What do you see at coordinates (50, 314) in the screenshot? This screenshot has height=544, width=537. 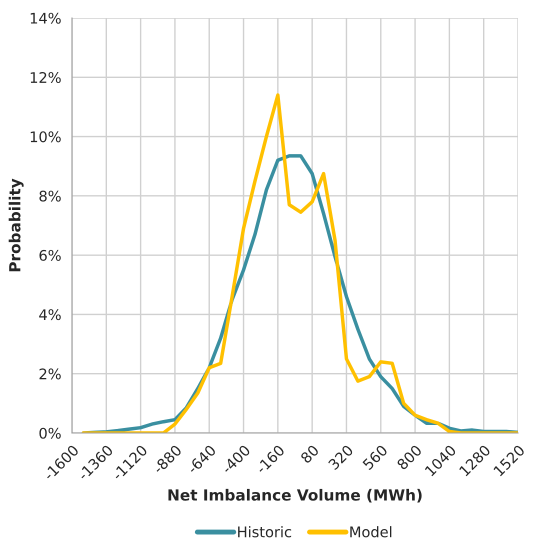 I see `y-tick-label: 4%` at bounding box center [50, 314].